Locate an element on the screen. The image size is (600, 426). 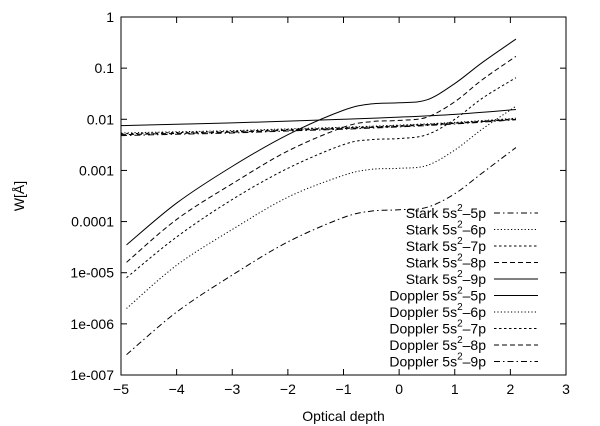
legend-label: Doppler 5s2–9p is located at coordinates (437, 361).